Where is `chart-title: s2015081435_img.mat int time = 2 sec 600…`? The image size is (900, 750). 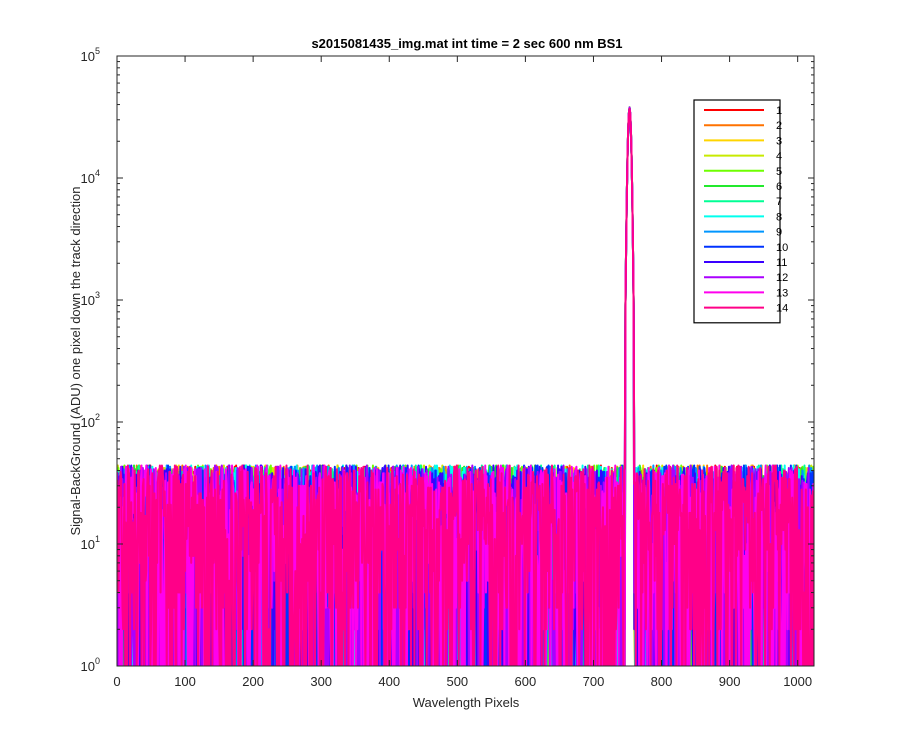
chart-title: s2015081435_img.mat int time = 2 sec 600… is located at coordinates (466, 43).